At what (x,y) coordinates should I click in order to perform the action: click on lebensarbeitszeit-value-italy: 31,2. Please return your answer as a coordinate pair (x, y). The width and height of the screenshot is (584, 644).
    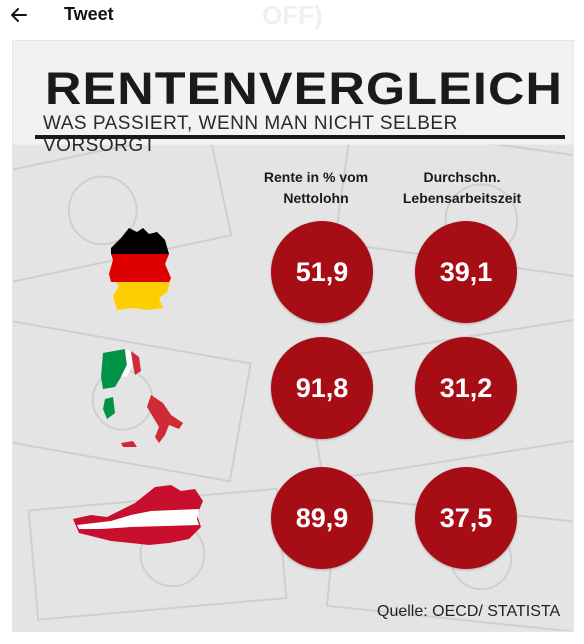
    Looking at the image, I should click on (466, 388).